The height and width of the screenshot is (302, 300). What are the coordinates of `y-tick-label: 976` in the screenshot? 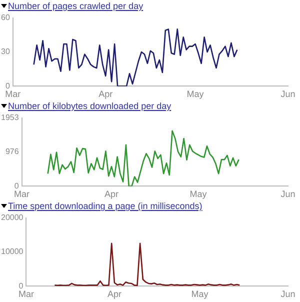 It's located at (12, 151).